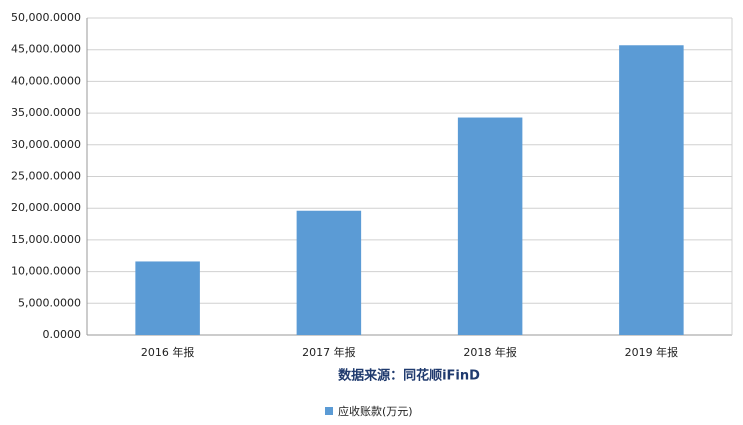  I want to click on x-axis-label: 数据来源：同花顺iFinD, so click(409, 376).